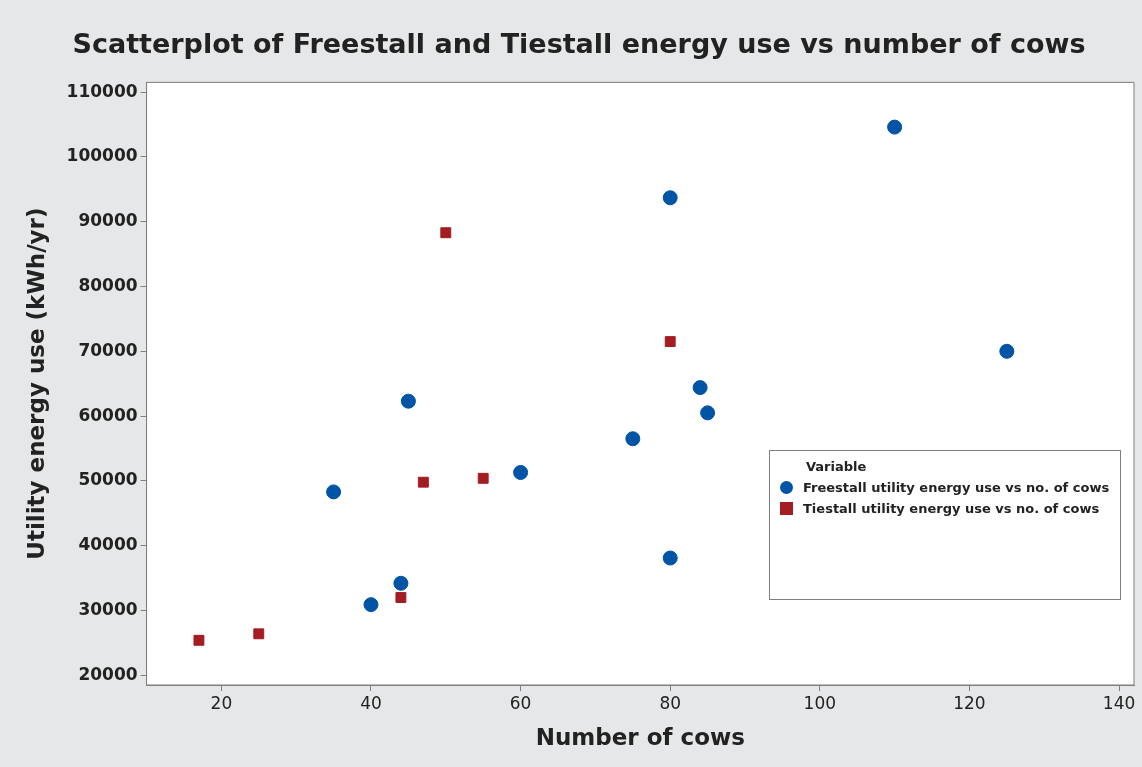 The width and height of the screenshot is (1142, 767). Describe the element at coordinates (837, 466) in the screenshot. I see `legend-title: Variable` at that location.